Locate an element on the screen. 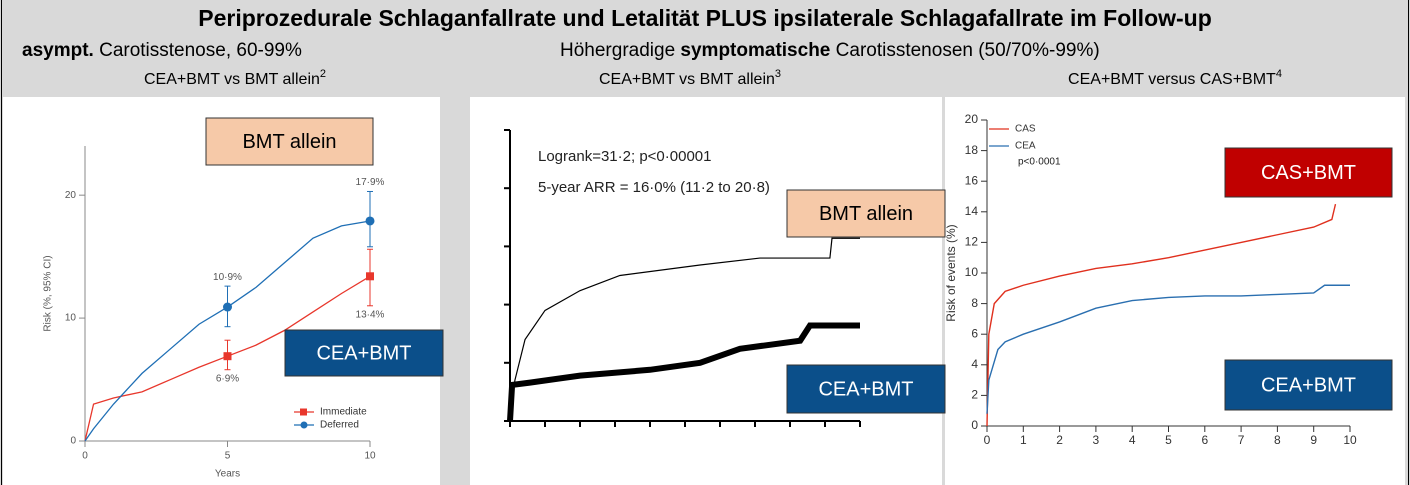  point-label: 10·9% is located at coordinates (227, 277).